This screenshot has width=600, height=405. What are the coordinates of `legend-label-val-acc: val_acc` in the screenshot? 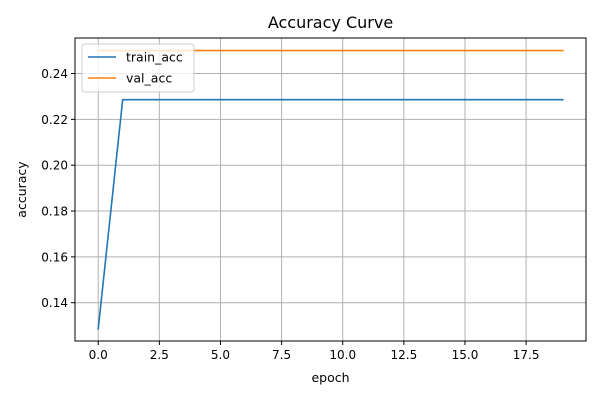 It's located at (149, 78).